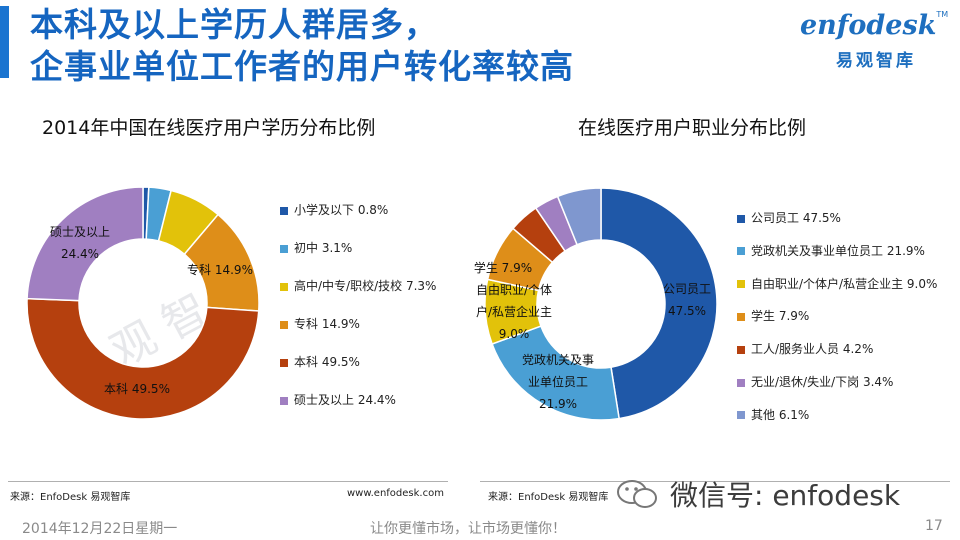  I want to click on label-student: 学生 7.9%, so click(503, 267).